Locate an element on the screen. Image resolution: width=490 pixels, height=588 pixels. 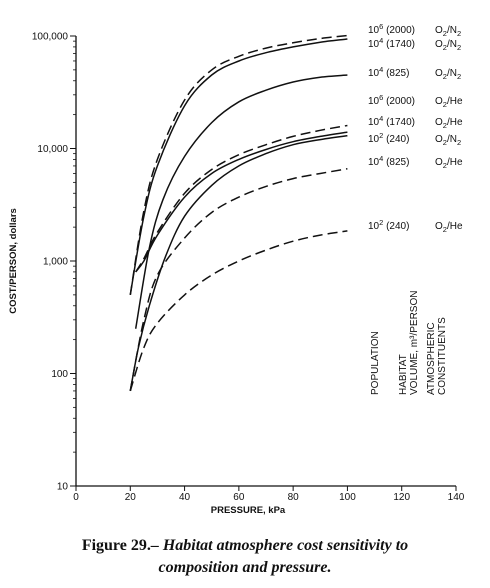
caption-text-2: composition and pressure. is located at coordinates (245, 567).